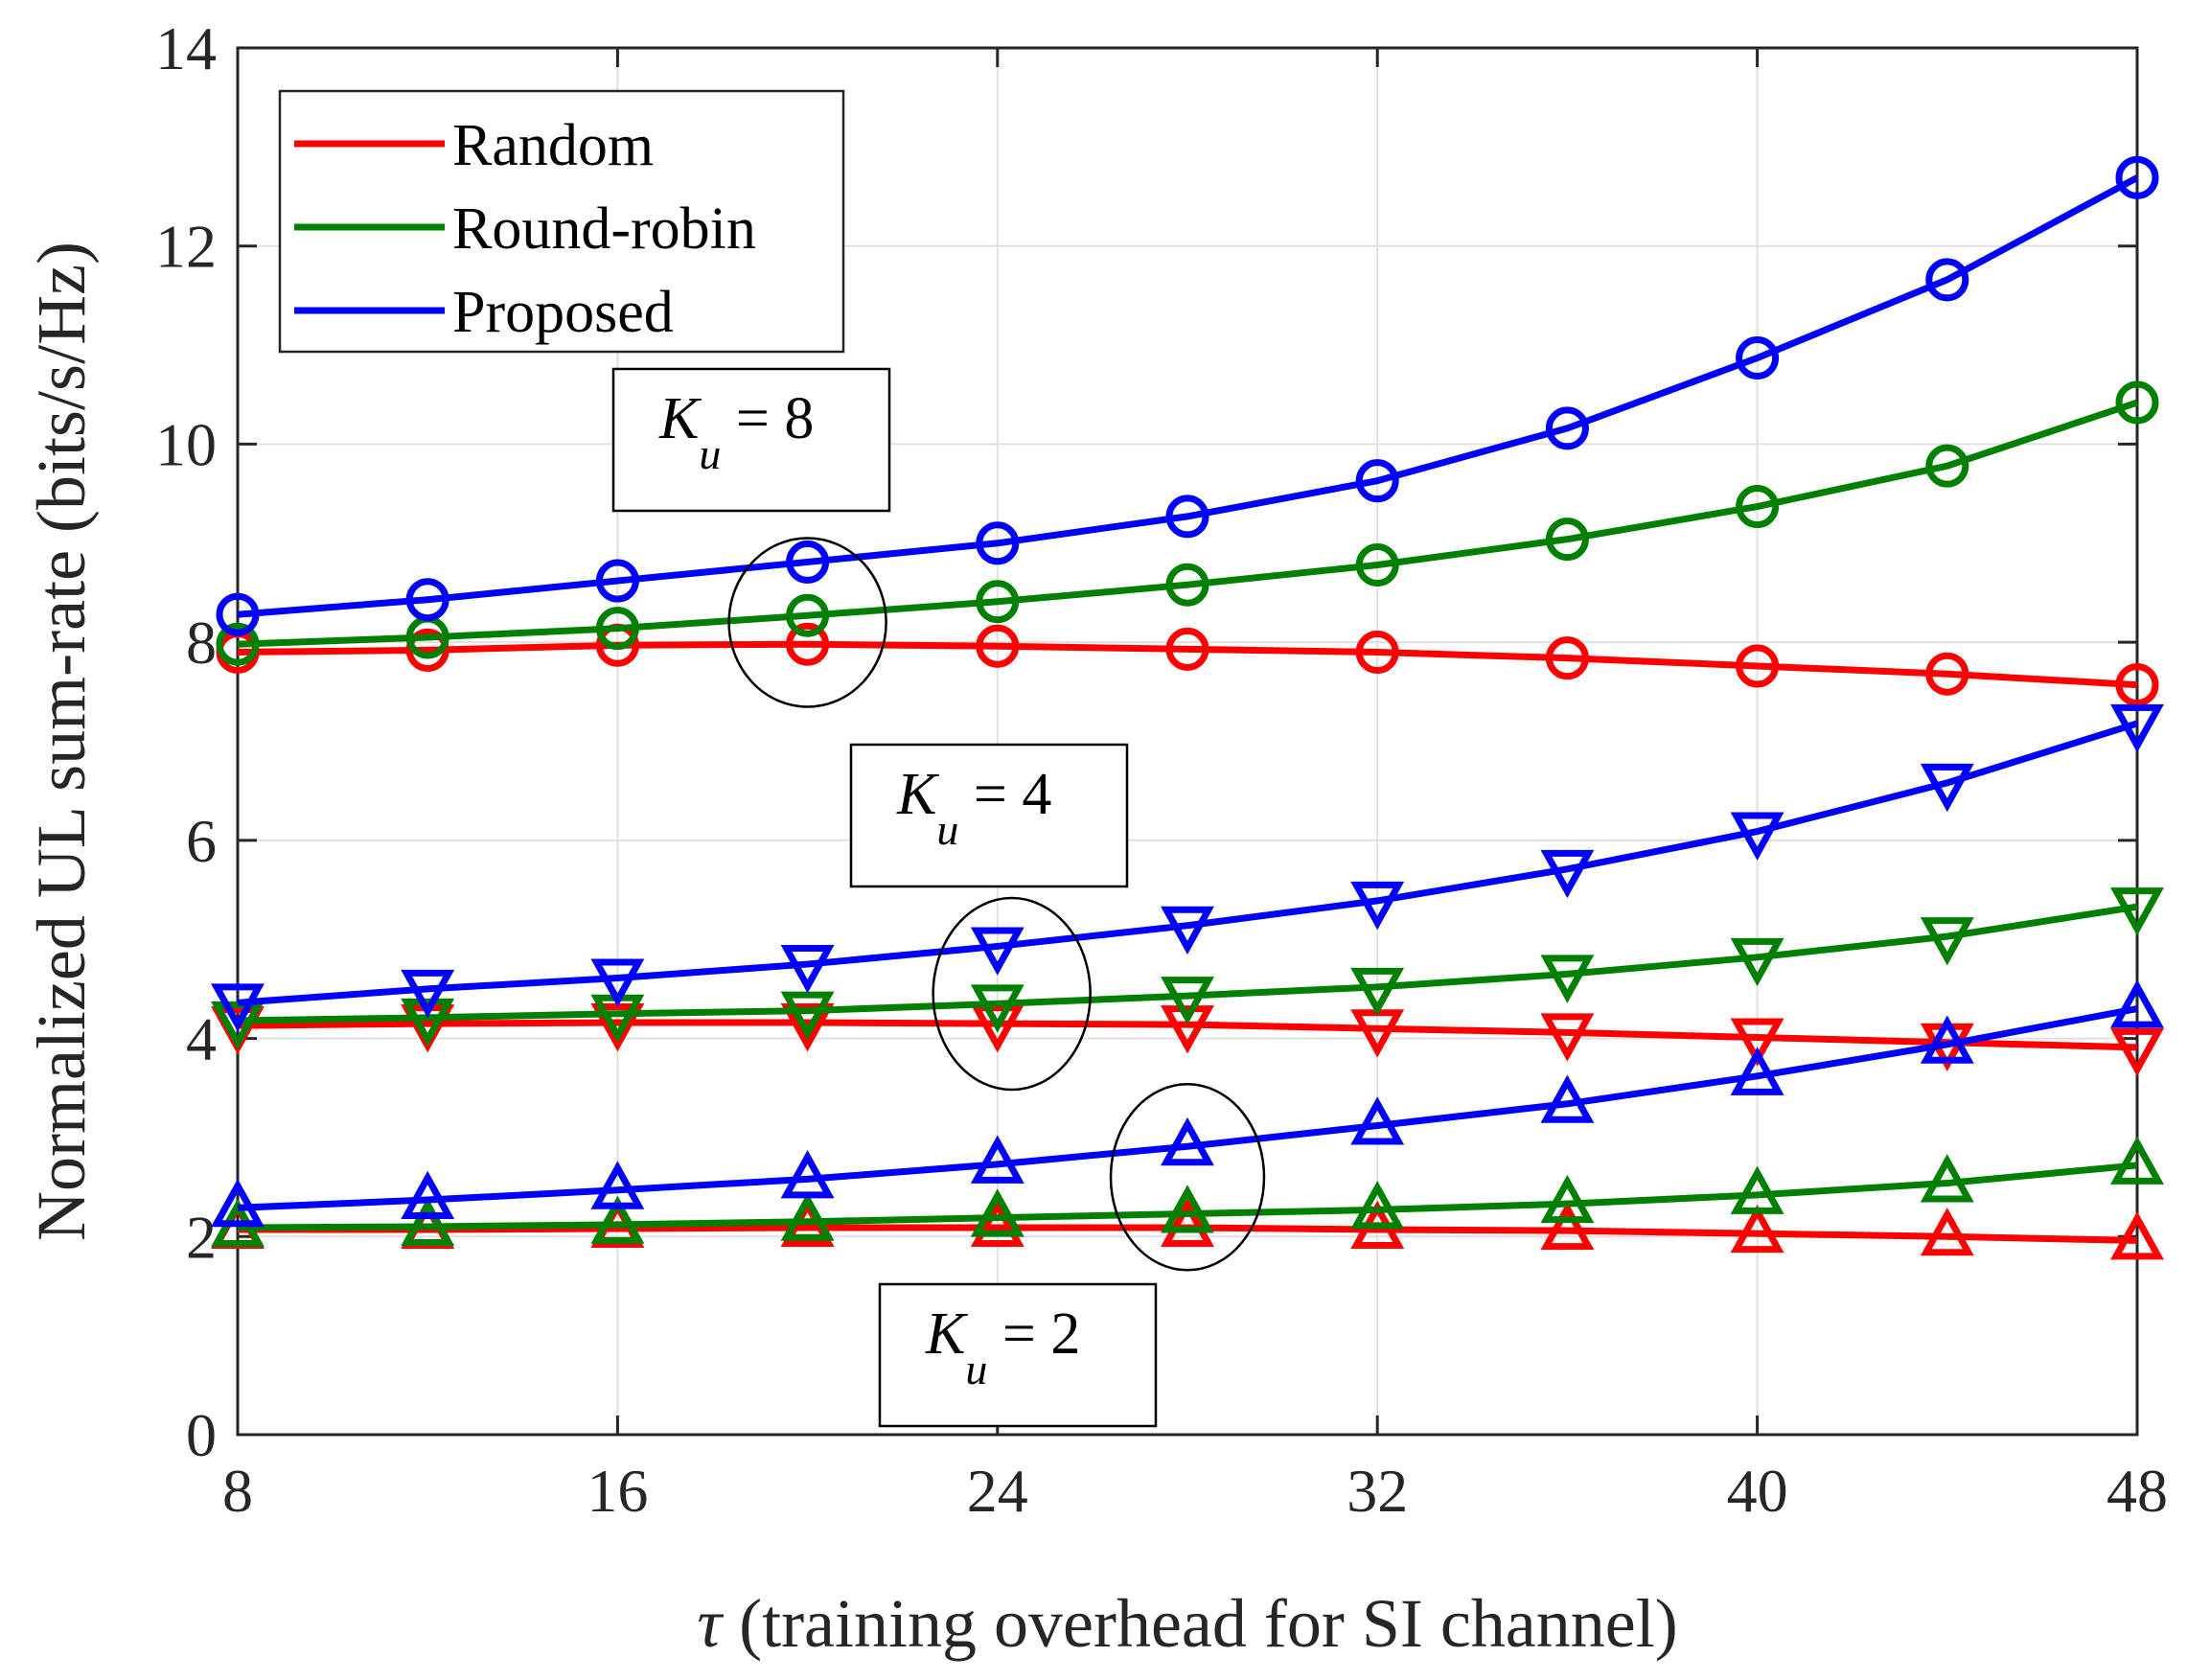 The image size is (2187, 1680). I want to click on group-label-box-triangle-down, so click(989, 815).